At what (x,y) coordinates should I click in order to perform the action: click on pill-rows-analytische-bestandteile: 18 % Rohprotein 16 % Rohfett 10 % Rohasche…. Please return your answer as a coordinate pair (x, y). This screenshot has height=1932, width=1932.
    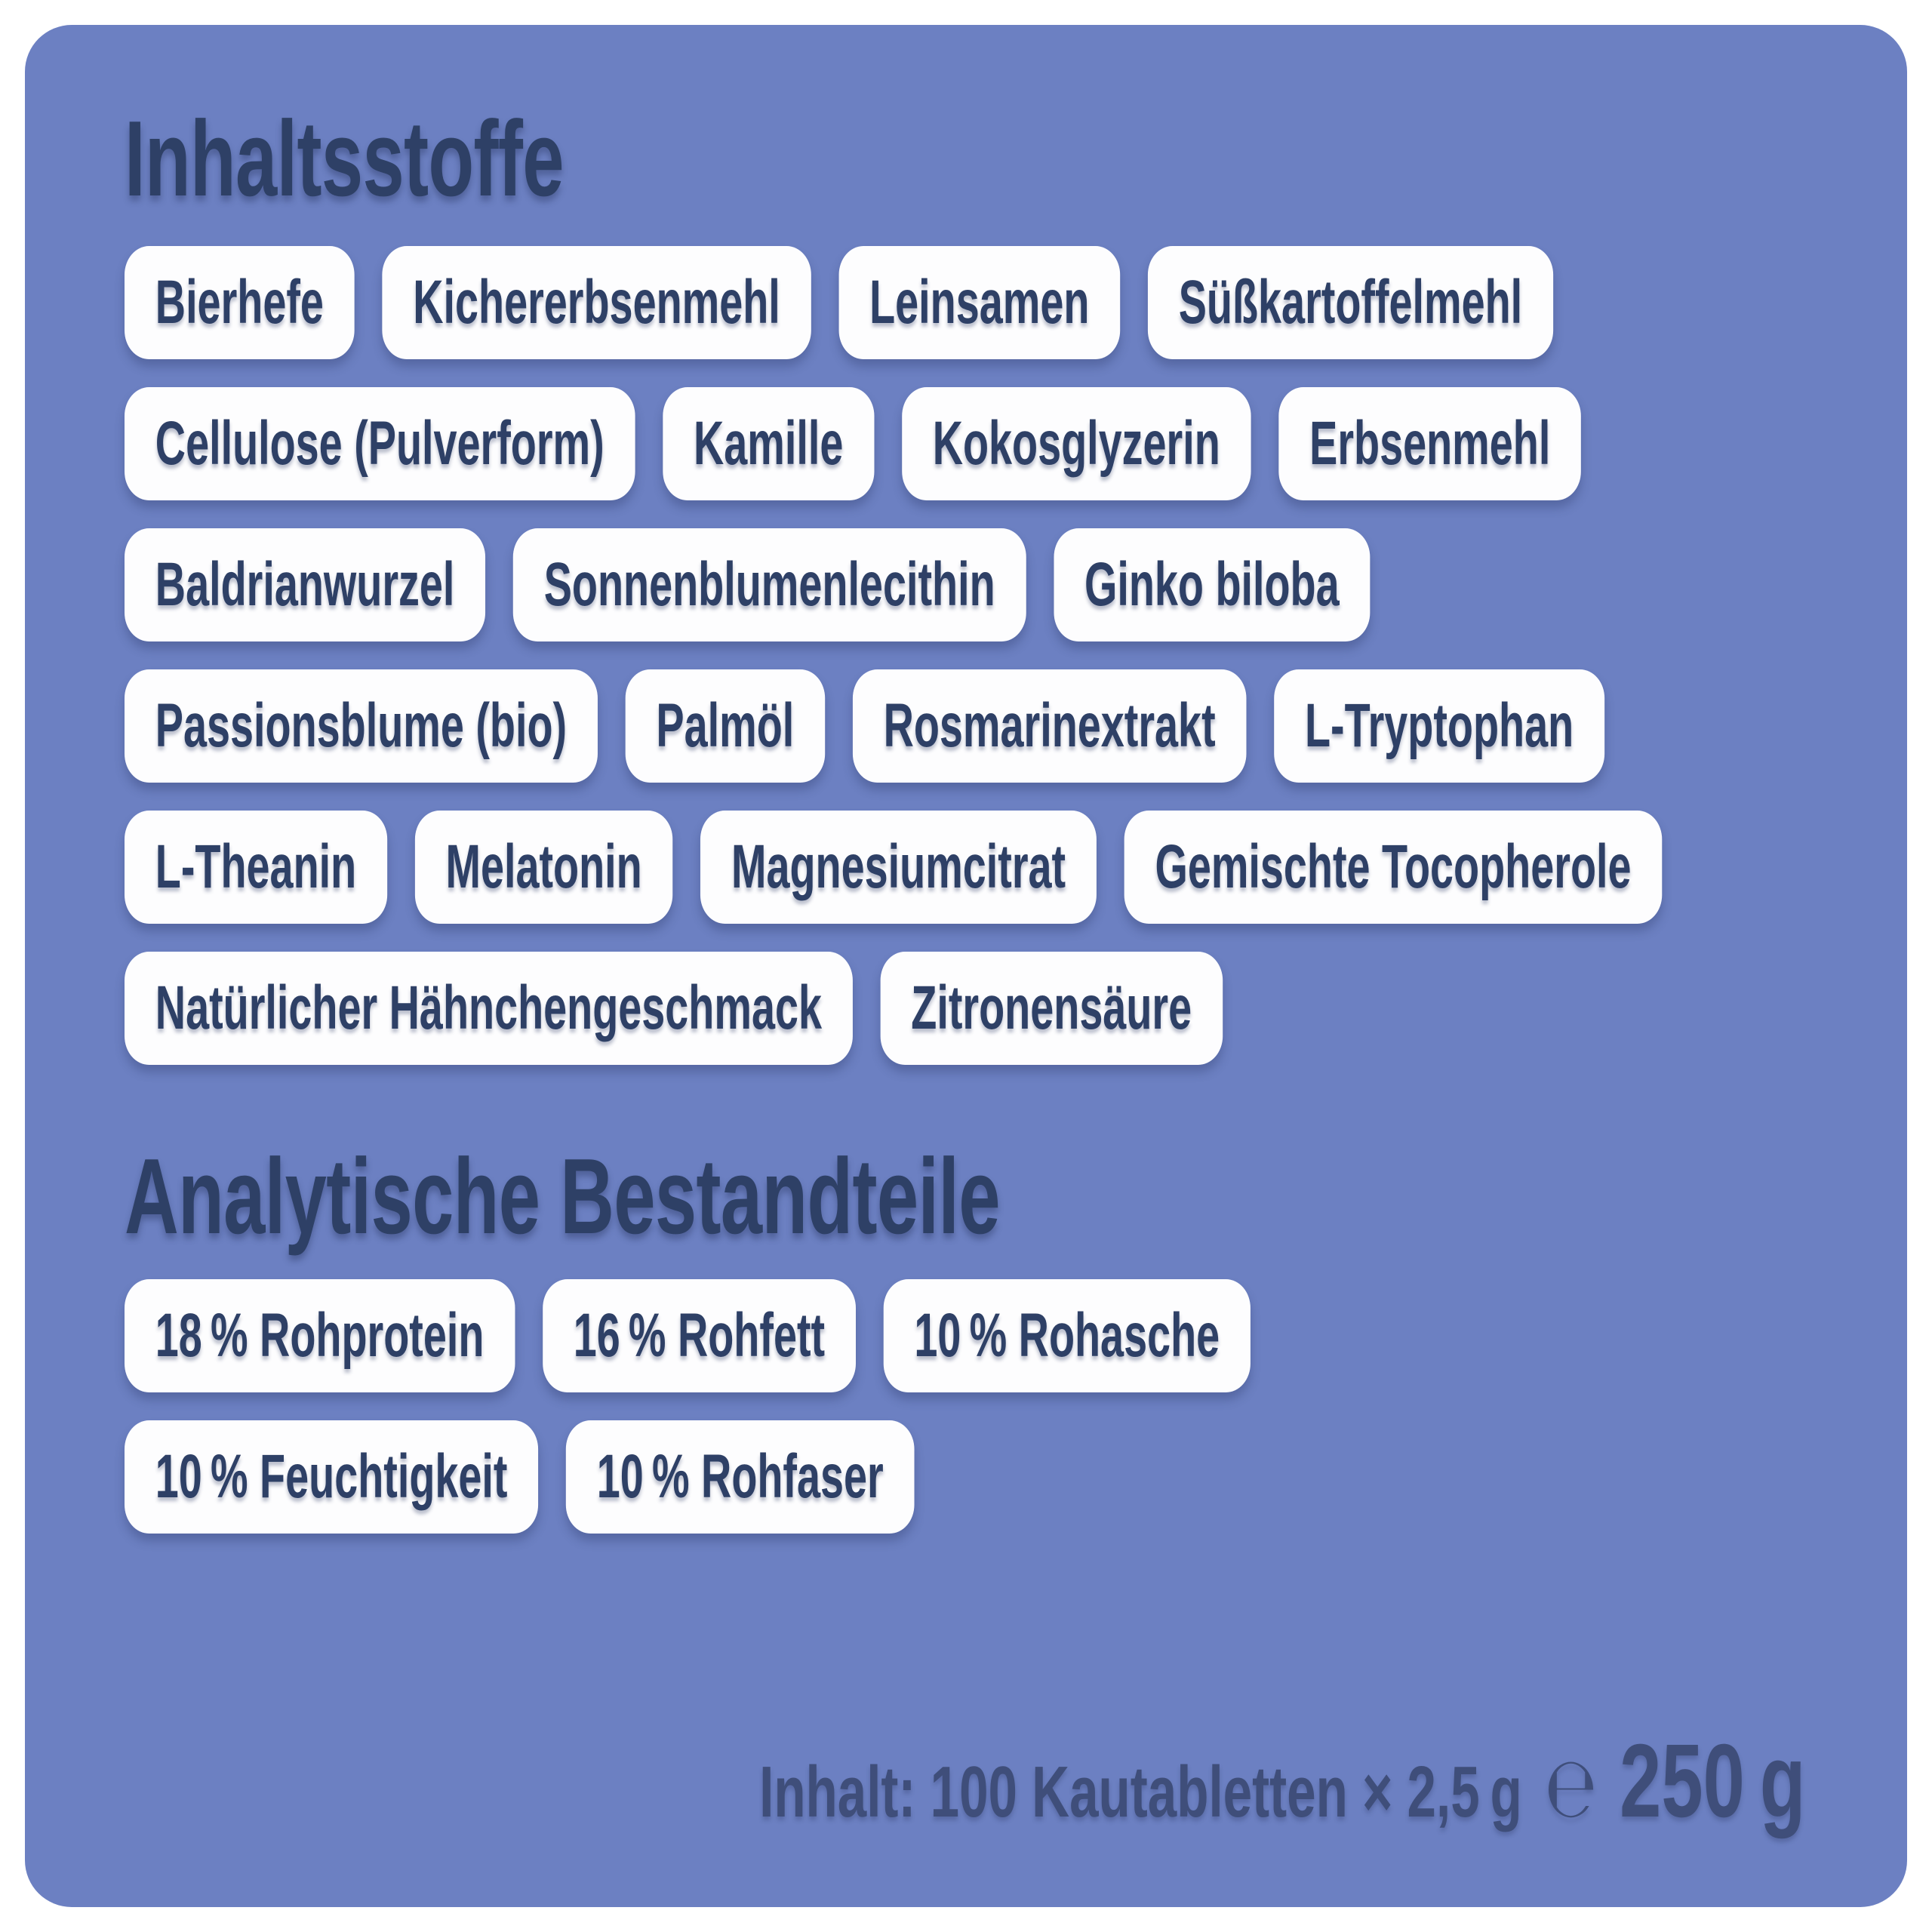
    Looking at the image, I should click on (1001, 1406).